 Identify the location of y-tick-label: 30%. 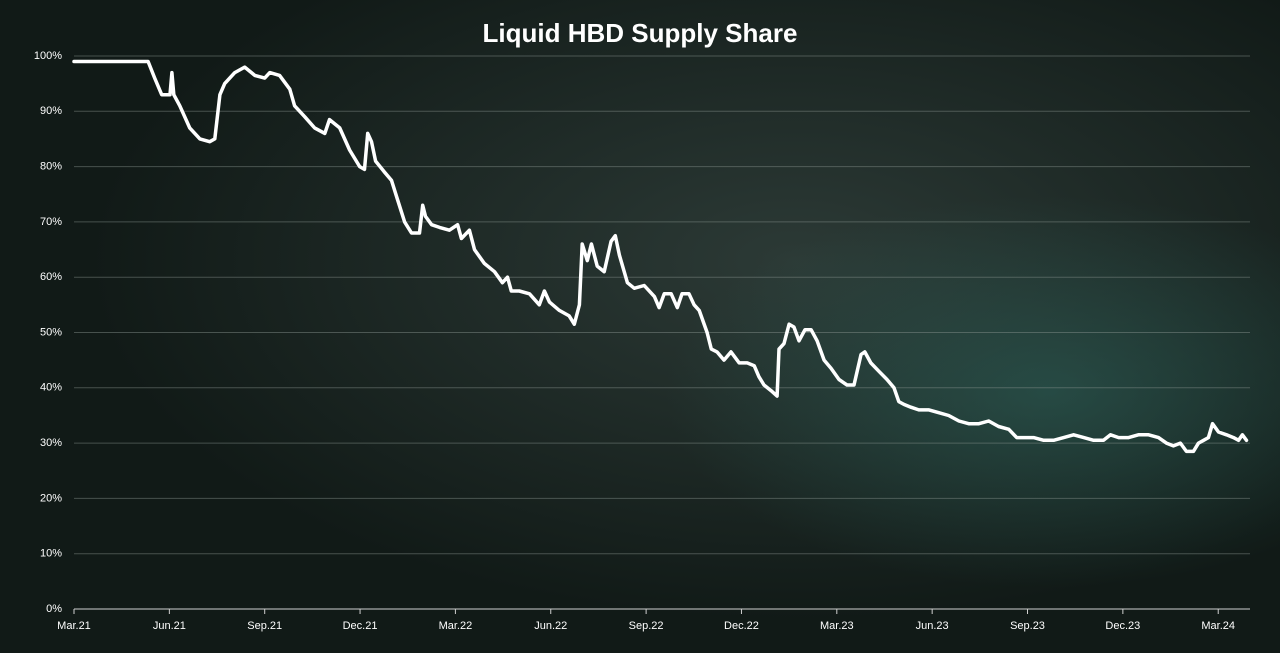
(51, 443).